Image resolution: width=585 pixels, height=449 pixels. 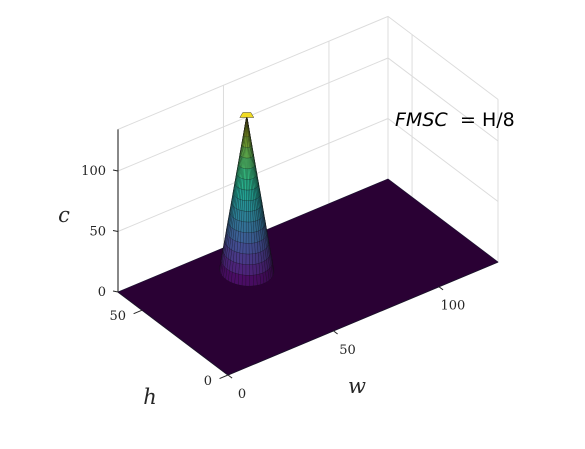 I want to click on annotation-rhs: = H/8, so click(x=487, y=120).